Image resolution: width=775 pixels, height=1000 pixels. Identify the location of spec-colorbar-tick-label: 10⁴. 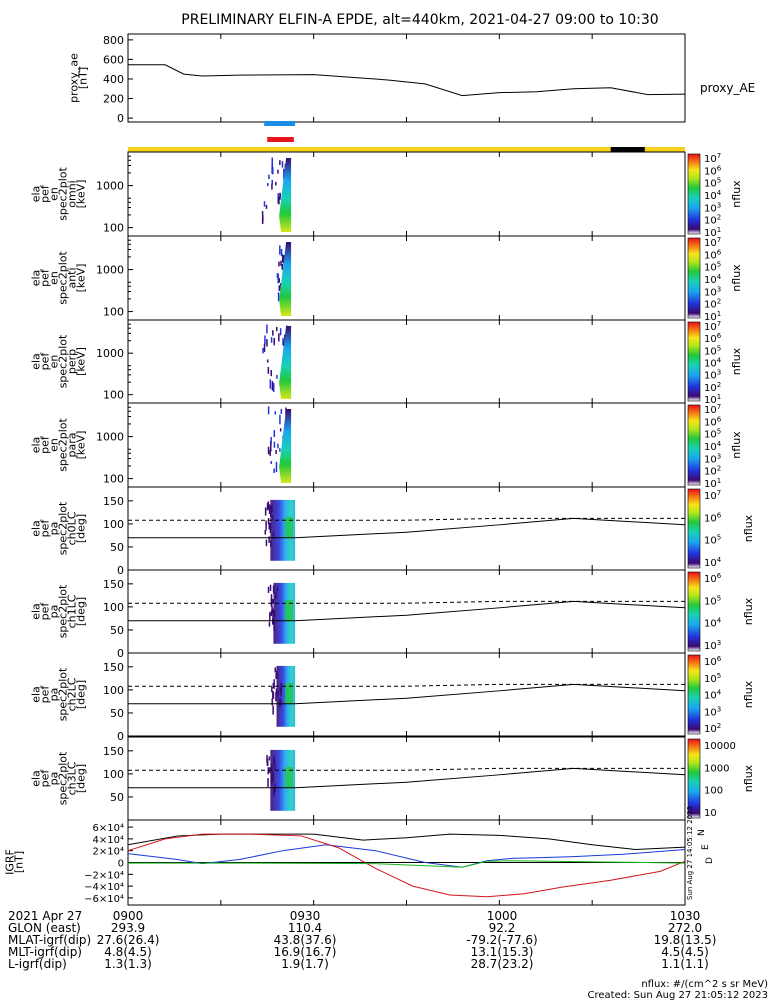
(713, 446).